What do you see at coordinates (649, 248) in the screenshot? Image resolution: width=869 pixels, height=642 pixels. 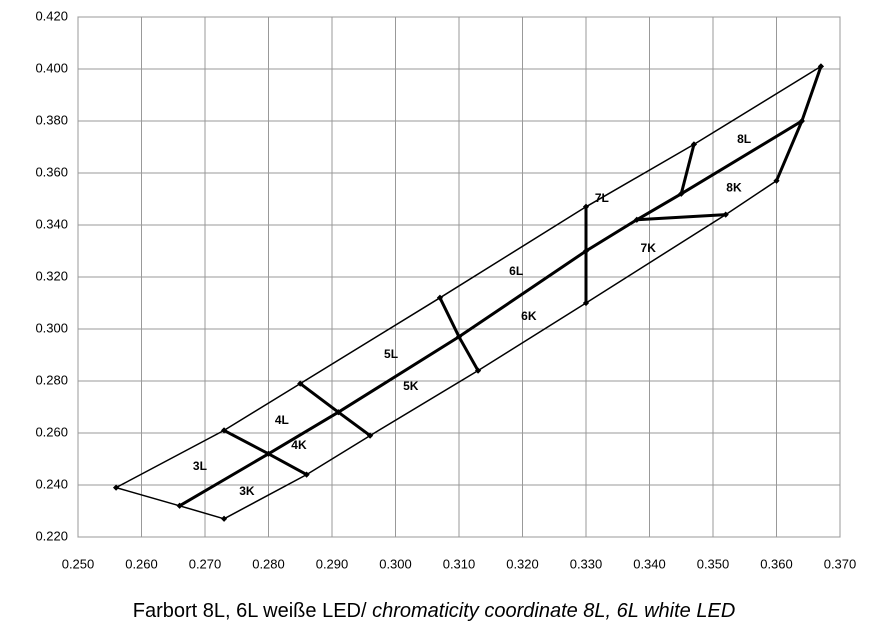 I see `region-label: 7K` at bounding box center [649, 248].